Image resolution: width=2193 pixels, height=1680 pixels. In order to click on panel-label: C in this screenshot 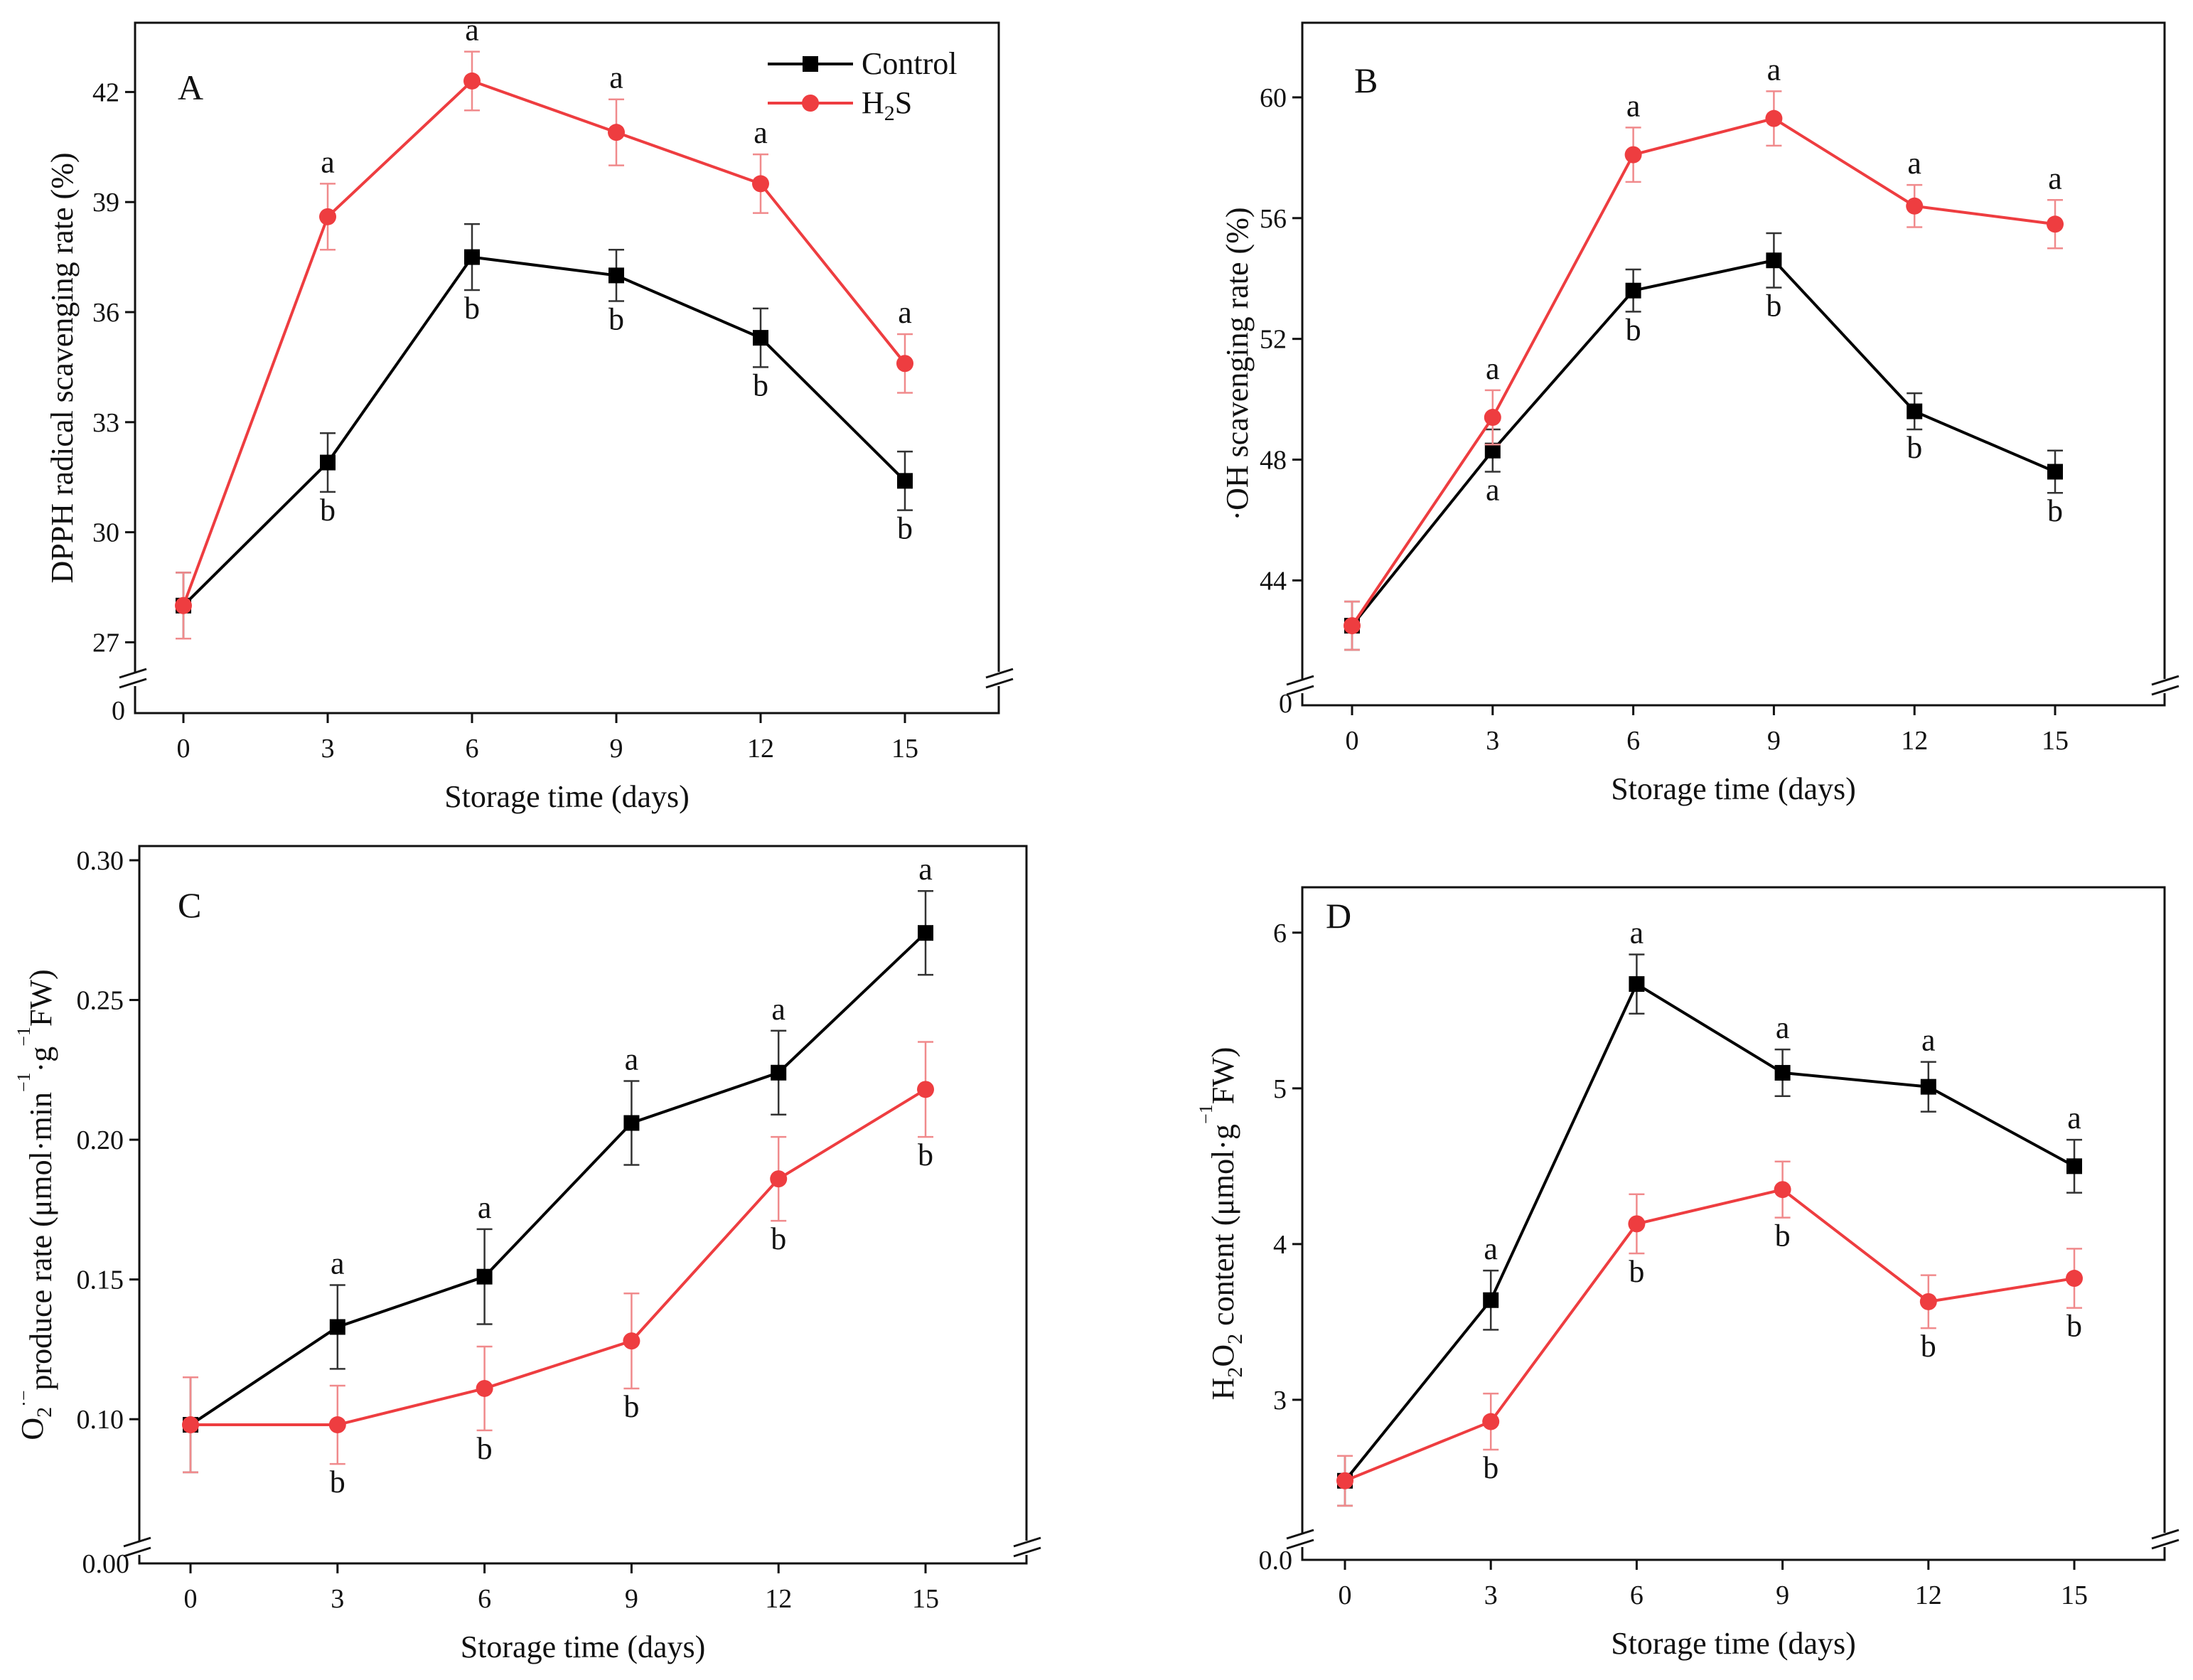, I will do `click(190, 905)`.